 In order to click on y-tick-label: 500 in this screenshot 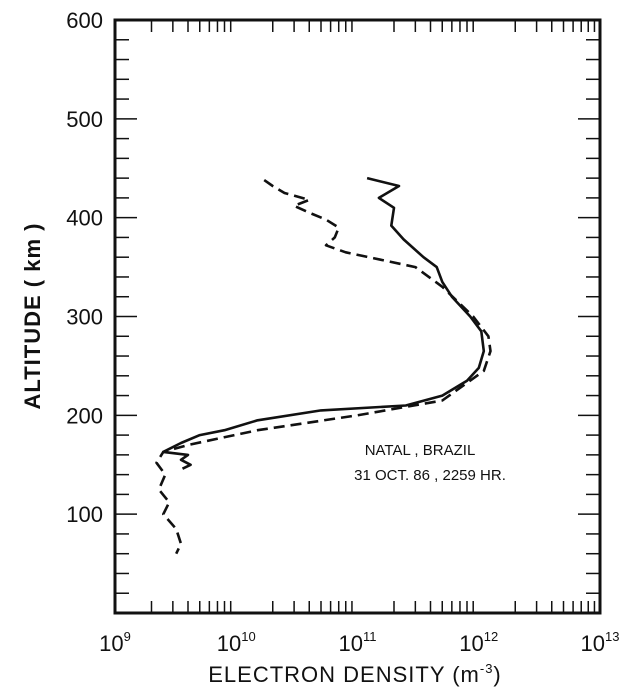, I will do `click(84, 119)`.